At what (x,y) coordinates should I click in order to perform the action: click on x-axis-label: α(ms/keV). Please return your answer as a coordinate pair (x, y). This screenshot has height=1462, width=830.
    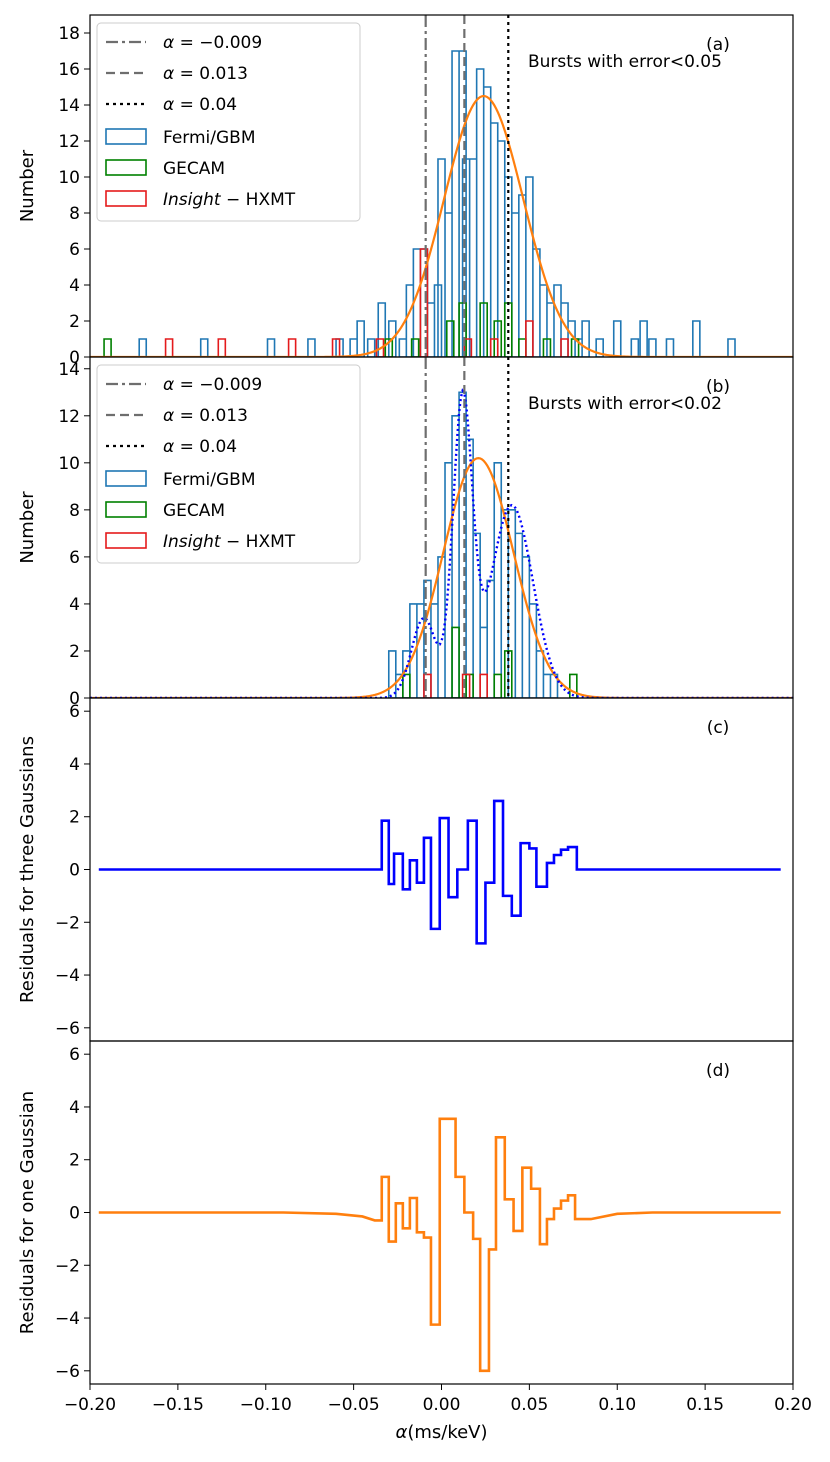
    Looking at the image, I should click on (441, 1432).